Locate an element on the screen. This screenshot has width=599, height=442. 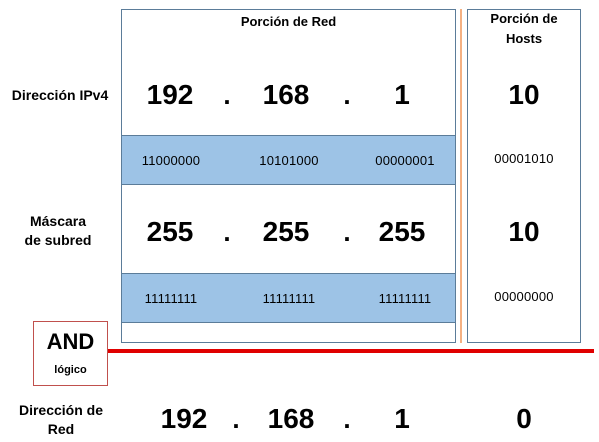
portion-divider is located at coordinates (461, 176).